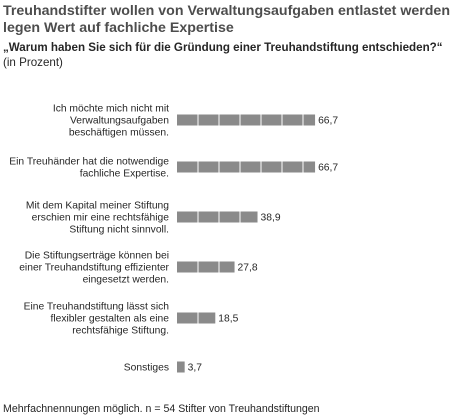  What do you see at coordinates (271, 218) in the screenshot?
I see `value-label: 38,9` at bounding box center [271, 218].